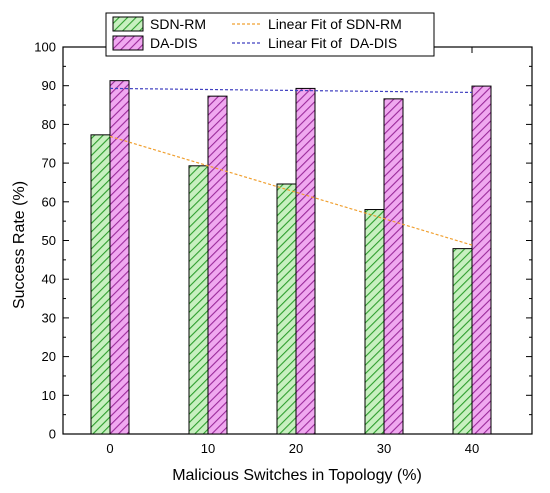  Describe the element at coordinates (49, 163) in the screenshot. I see `y-tick-label: 70` at that location.